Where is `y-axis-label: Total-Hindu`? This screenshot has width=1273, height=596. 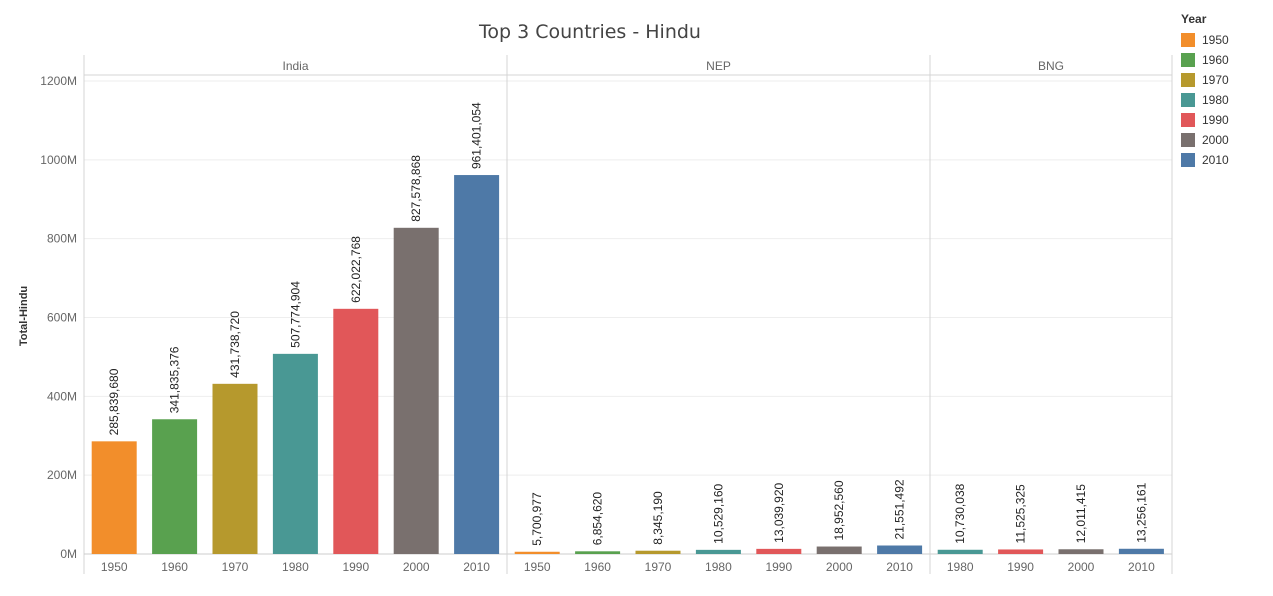
y-axis-label: Total-Hindu is located at coordinates (24, 316).